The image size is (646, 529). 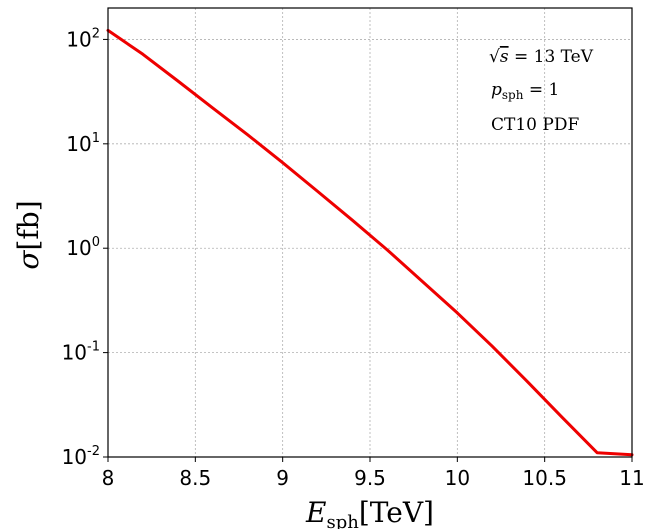 What do you see at coordinates (195, 478) in the screenshot?
I see `x-tick-label: 8.5` at bounding box center [195, 478].